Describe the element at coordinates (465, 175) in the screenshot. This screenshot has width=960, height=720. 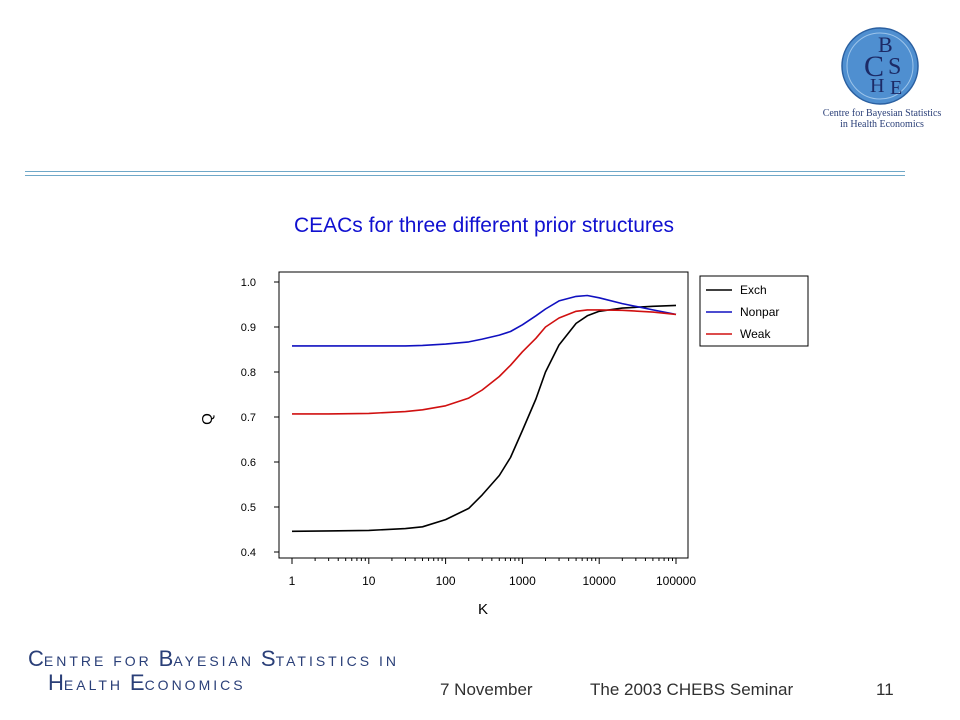
I see `header-rule-bottom` at that location.